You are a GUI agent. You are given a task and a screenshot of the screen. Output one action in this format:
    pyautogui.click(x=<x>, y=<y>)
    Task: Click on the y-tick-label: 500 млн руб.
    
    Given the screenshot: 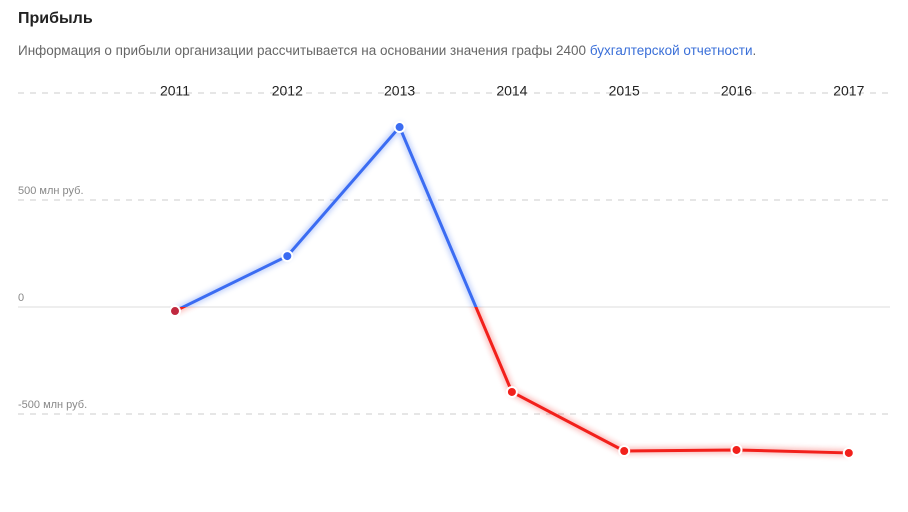 What is the action you would take?
    pyautogui.click(x=51, y=191)
    